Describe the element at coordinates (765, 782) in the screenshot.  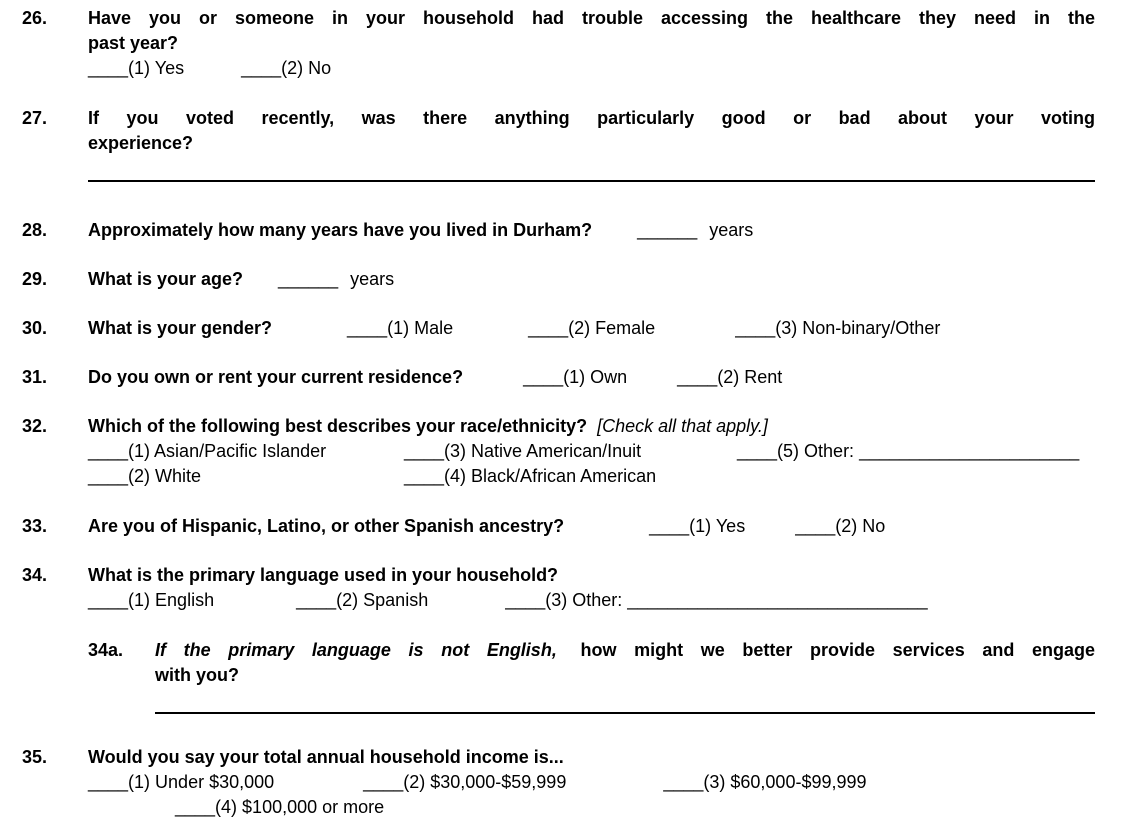
I see `q35-option-60000-99999: ____(3) $60,000-$99,999` at that location.